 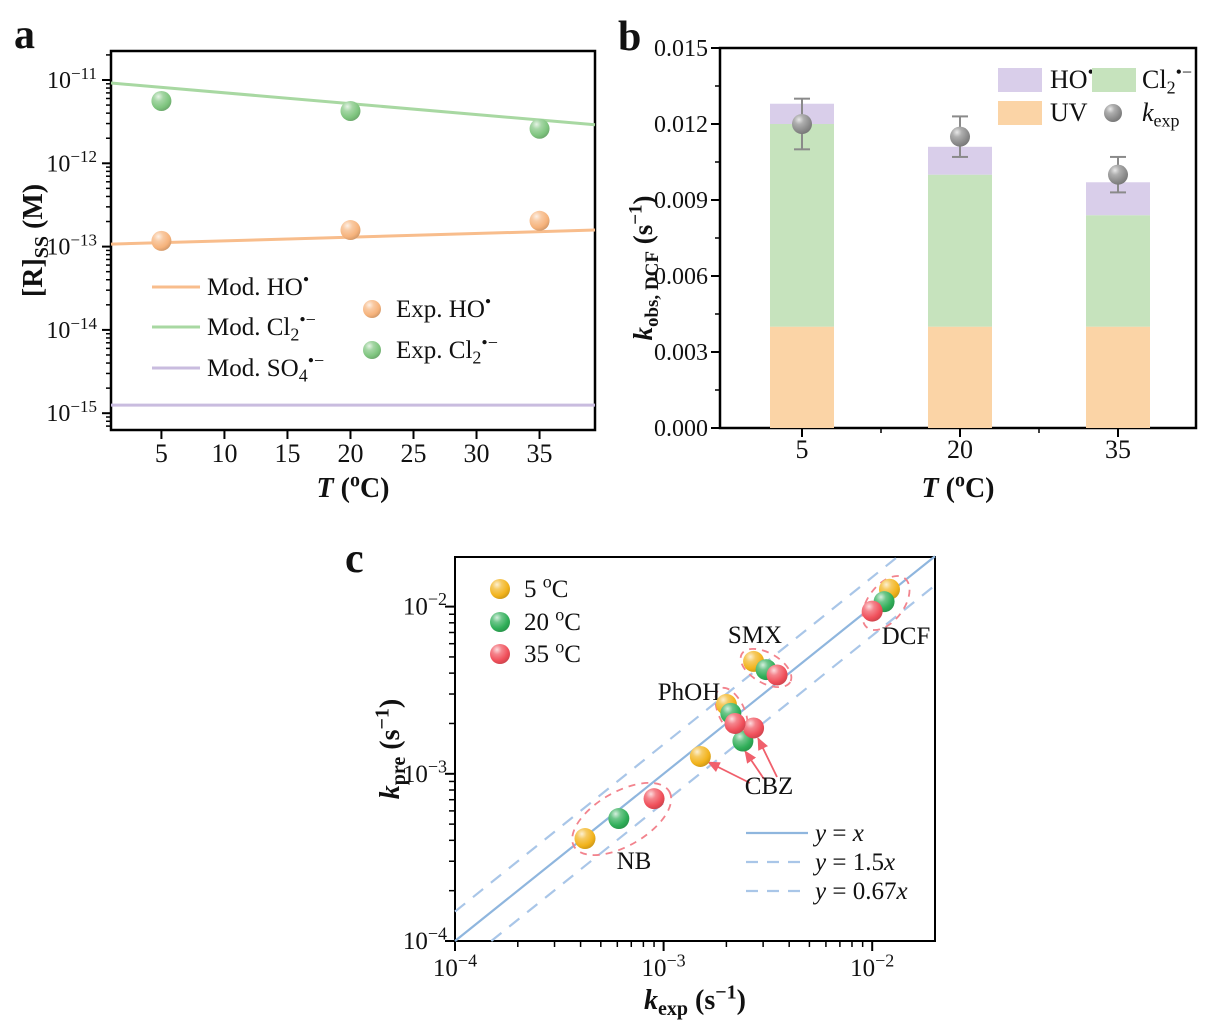 What do you see at coordinates (24, 35) in the screenshot?
I see `panel-a-letter: a` at bounding box center [24, 35].